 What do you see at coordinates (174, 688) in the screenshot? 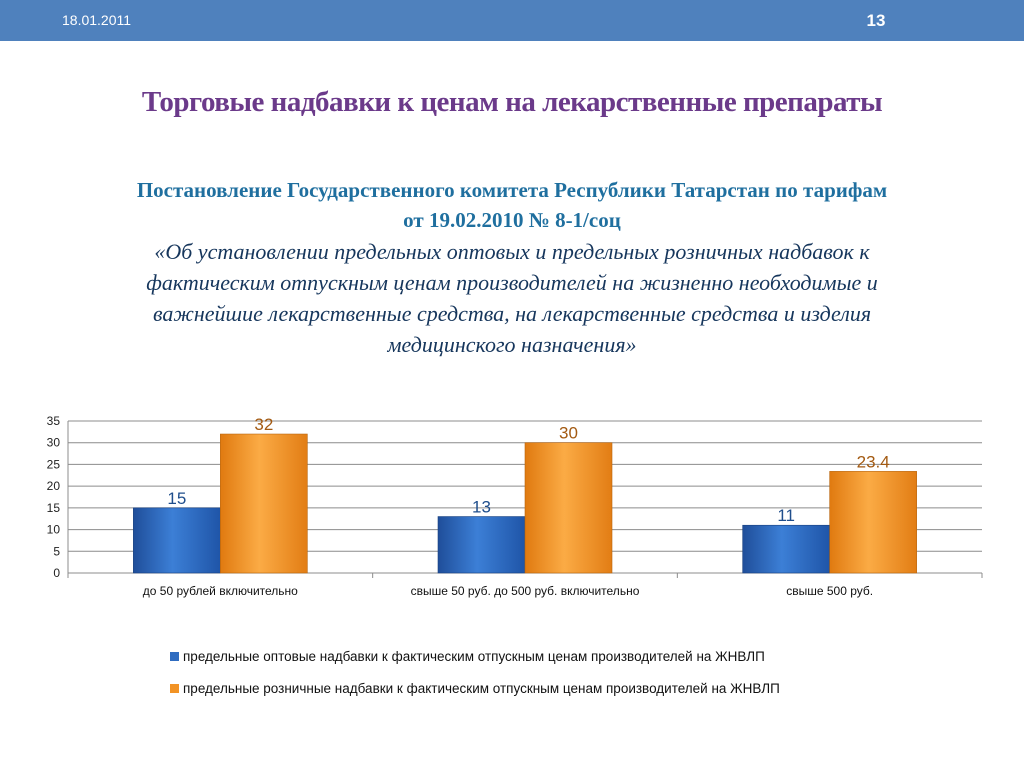
I see `legend-swatch-retail` at bounding box center [174, 688].